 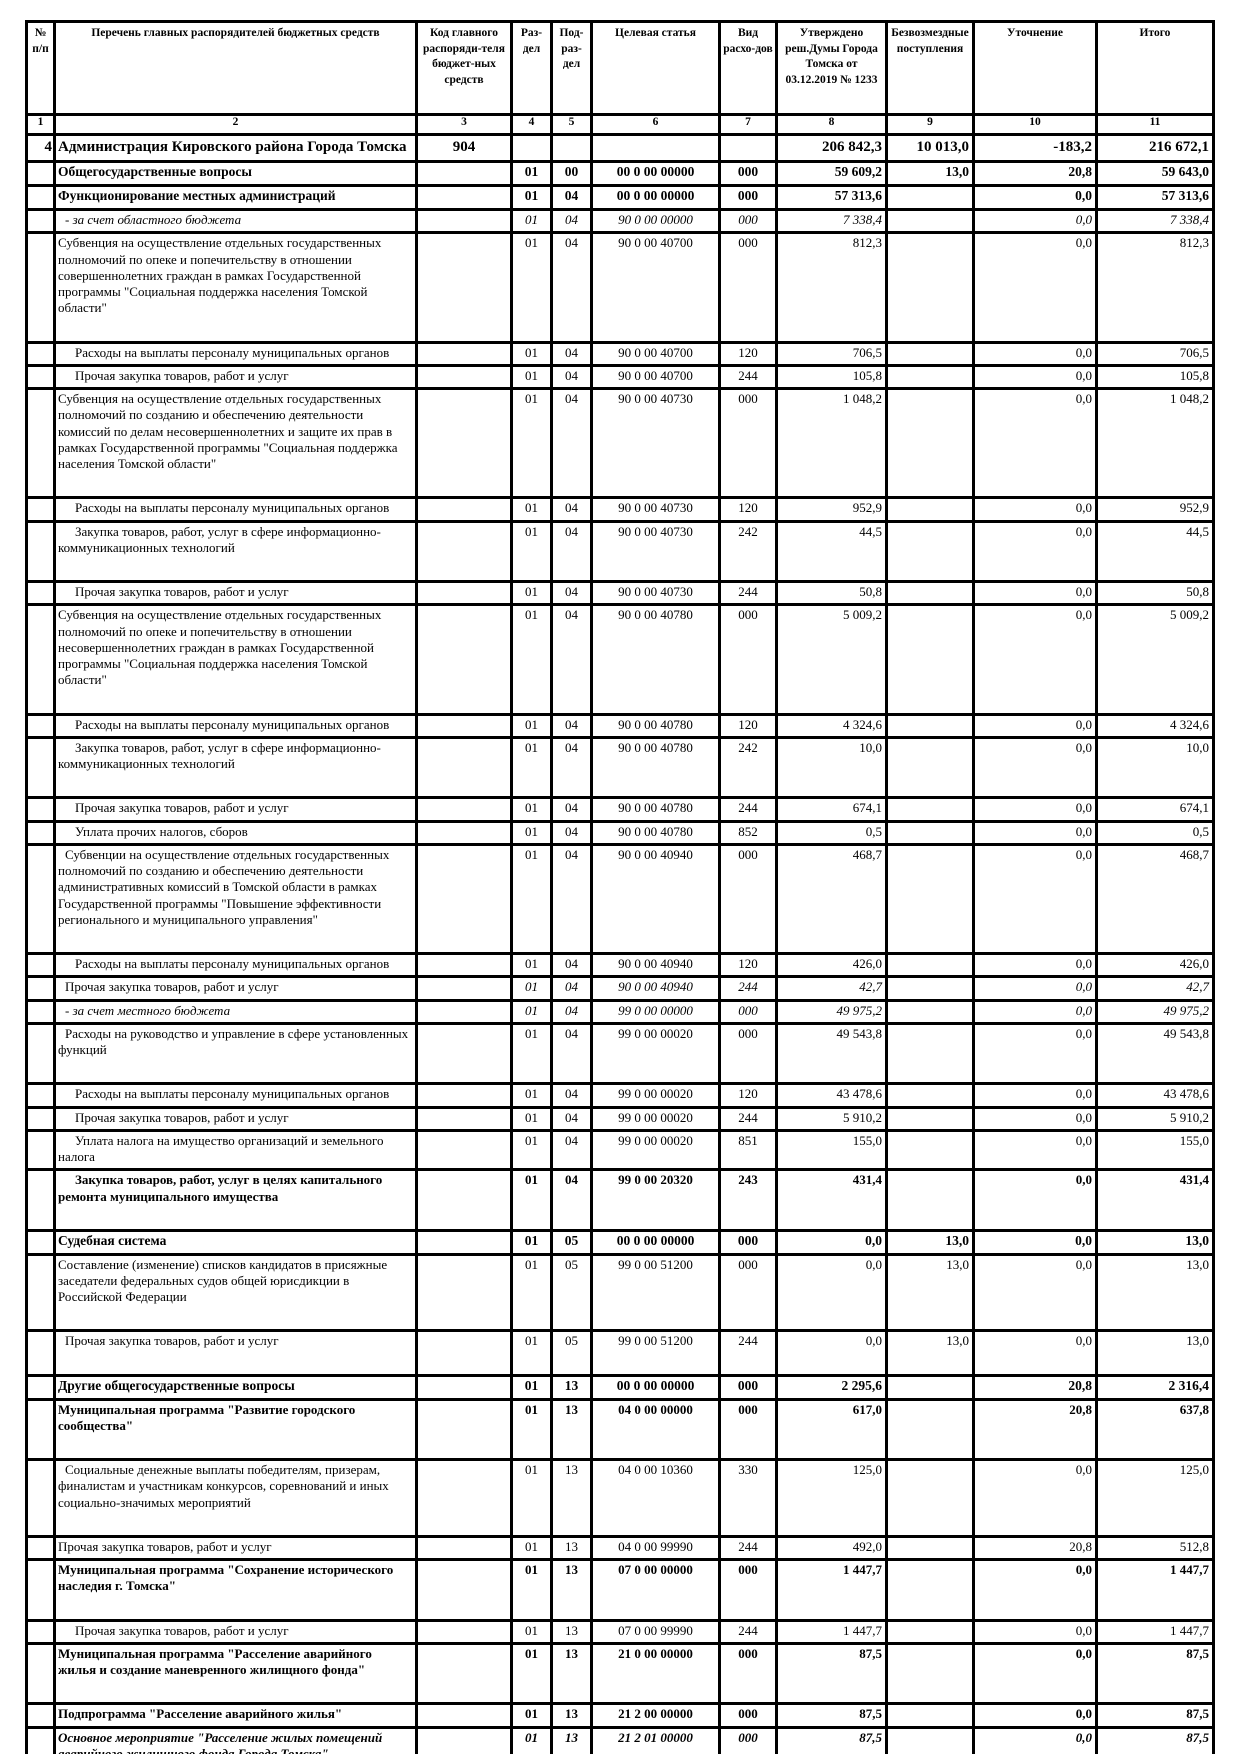 What do you see at coordinates (1155, 1631) in the screenshot?
I see `cell-total: 1 447,7` at bounding box center [1155, 1631].